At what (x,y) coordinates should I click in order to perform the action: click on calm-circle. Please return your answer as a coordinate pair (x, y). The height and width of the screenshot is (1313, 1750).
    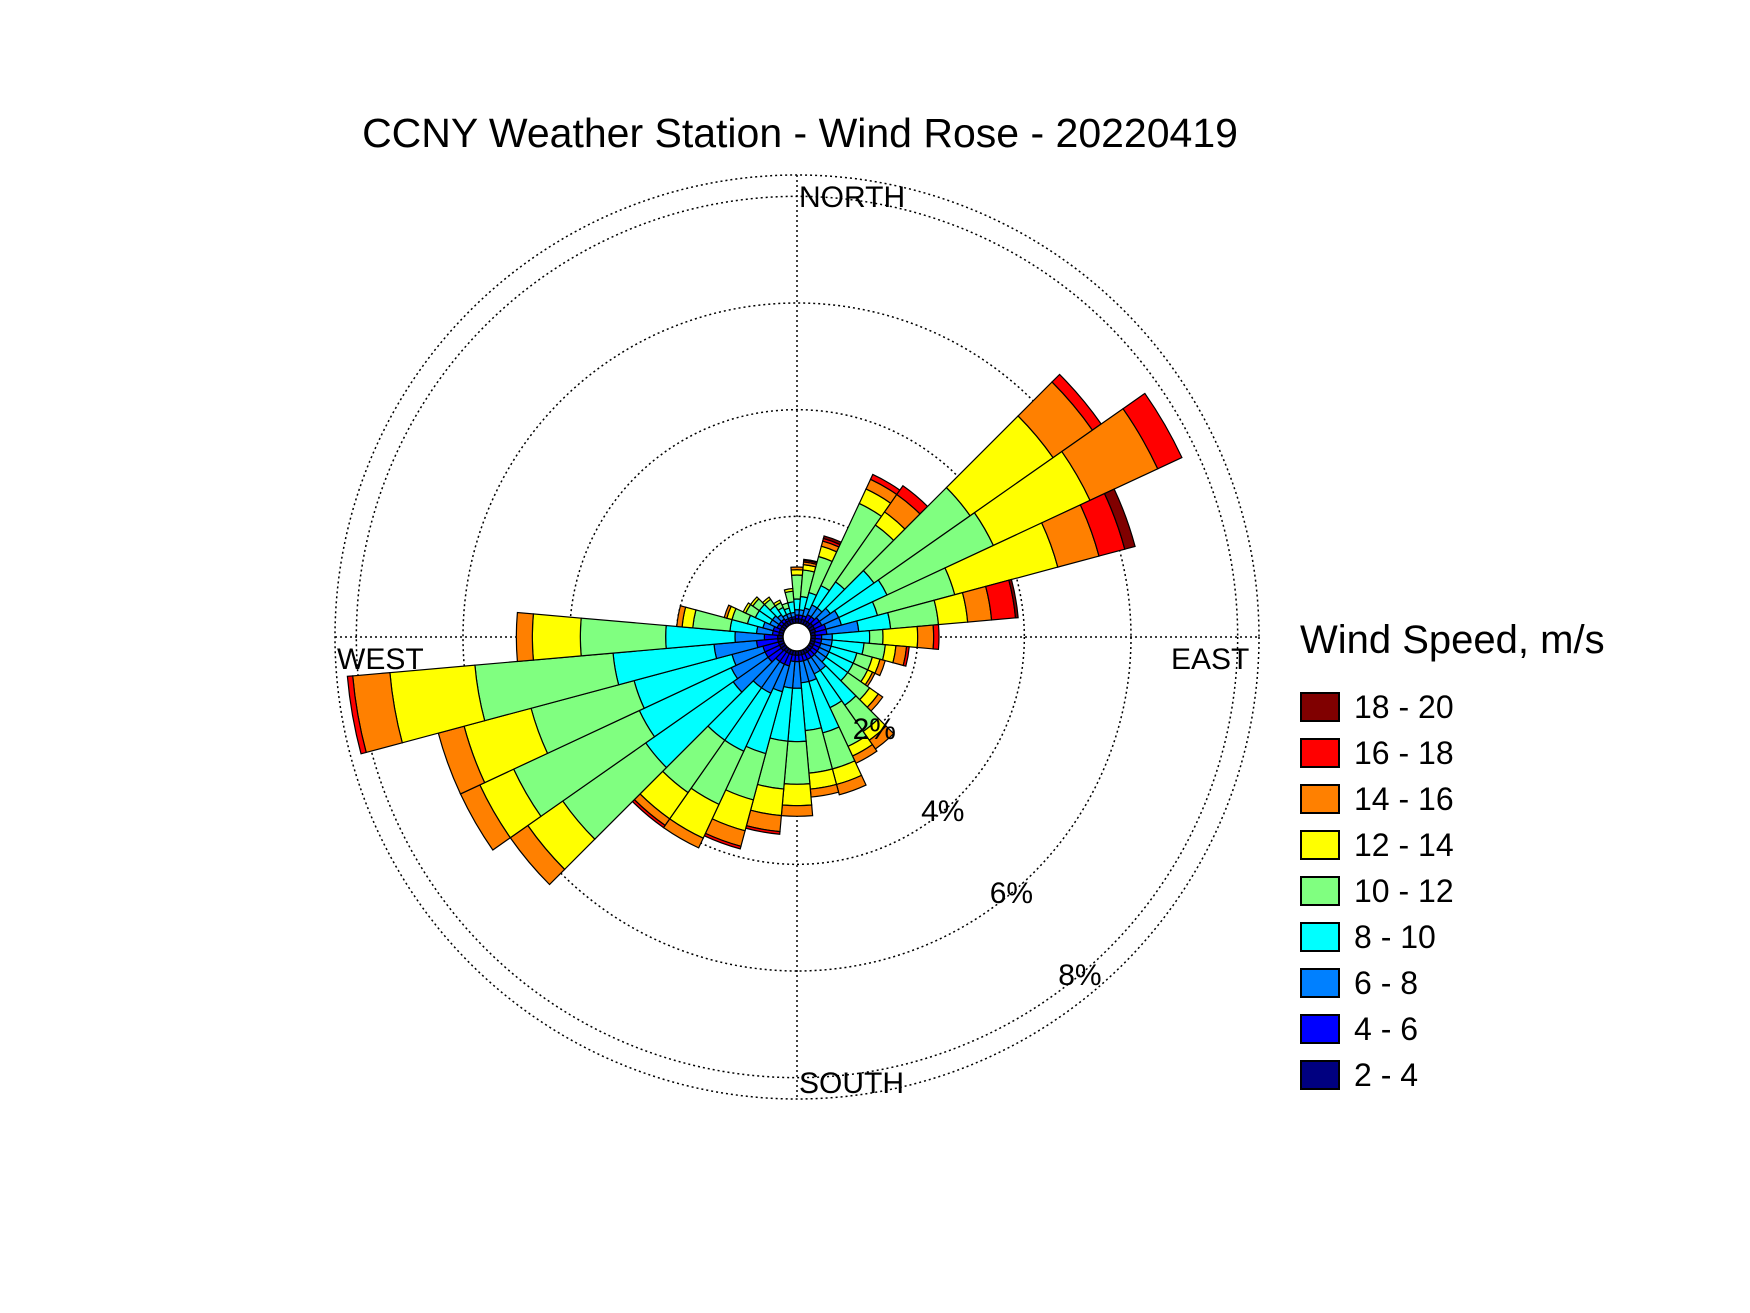
    Looking at the image, I should click on (797, 637).